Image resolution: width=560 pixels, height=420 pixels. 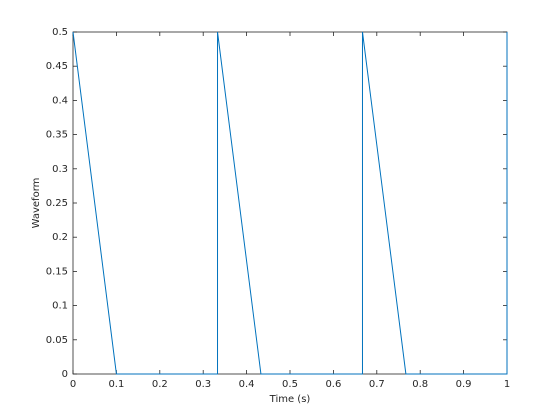 What do you see at coordinates (57, 66) in the screenshot?
I see `y-tick-label: 0.45` at bounding box center [57, 66].